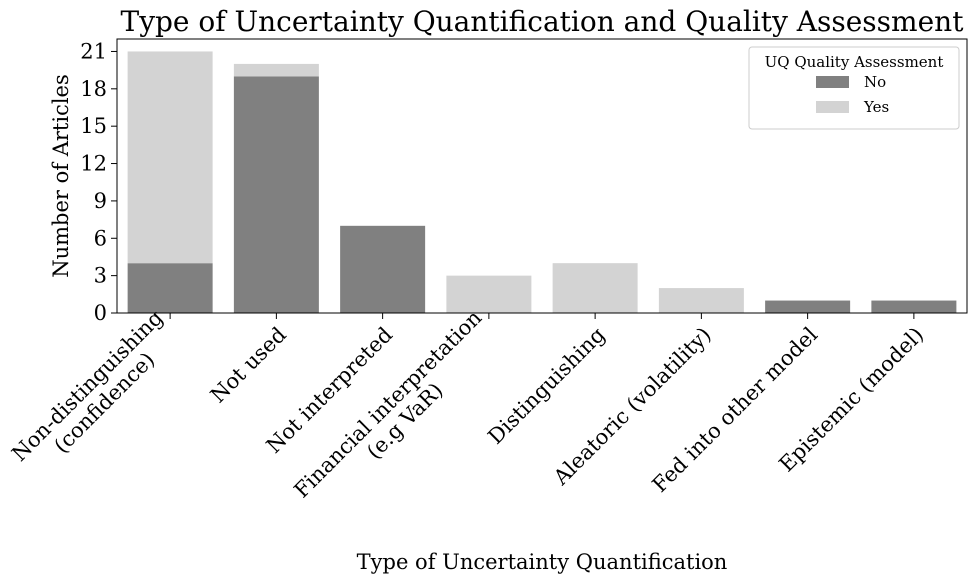  What do you see at coordinates (832, 82) in the screenshot?
I see `legend-swatch-no` at bounding box center [832, 82].